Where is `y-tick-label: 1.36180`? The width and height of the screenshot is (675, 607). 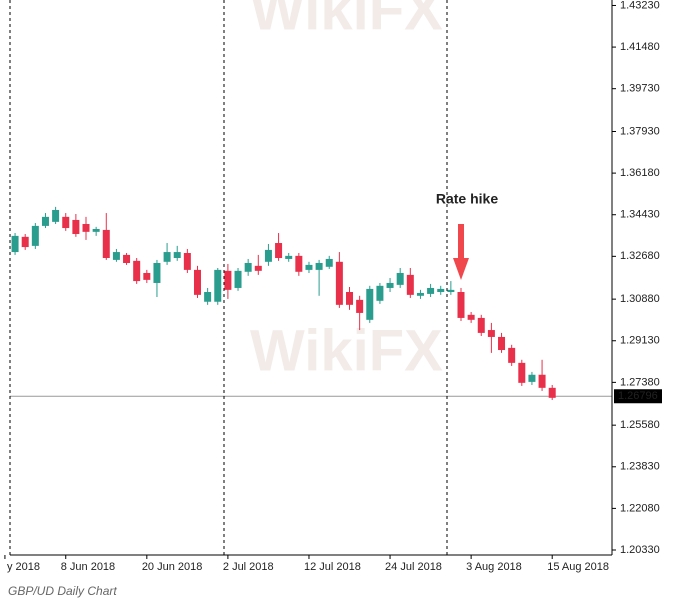
y-tick-label: 1.36180 is located at coordinates (640, 173).